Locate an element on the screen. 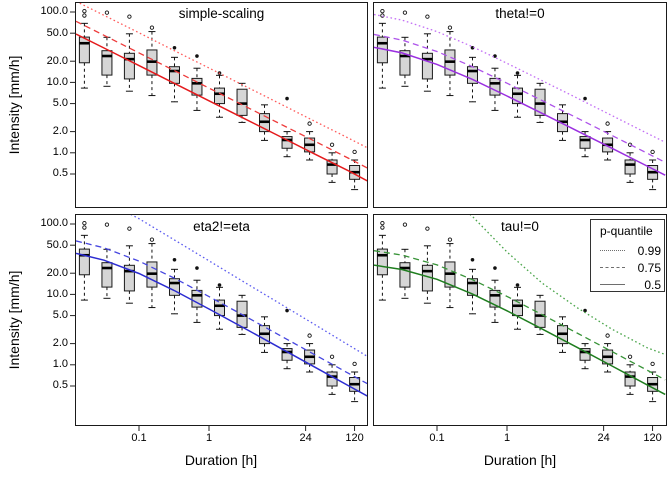  x-tick-label: 24 is located at coordinates (305, 438).